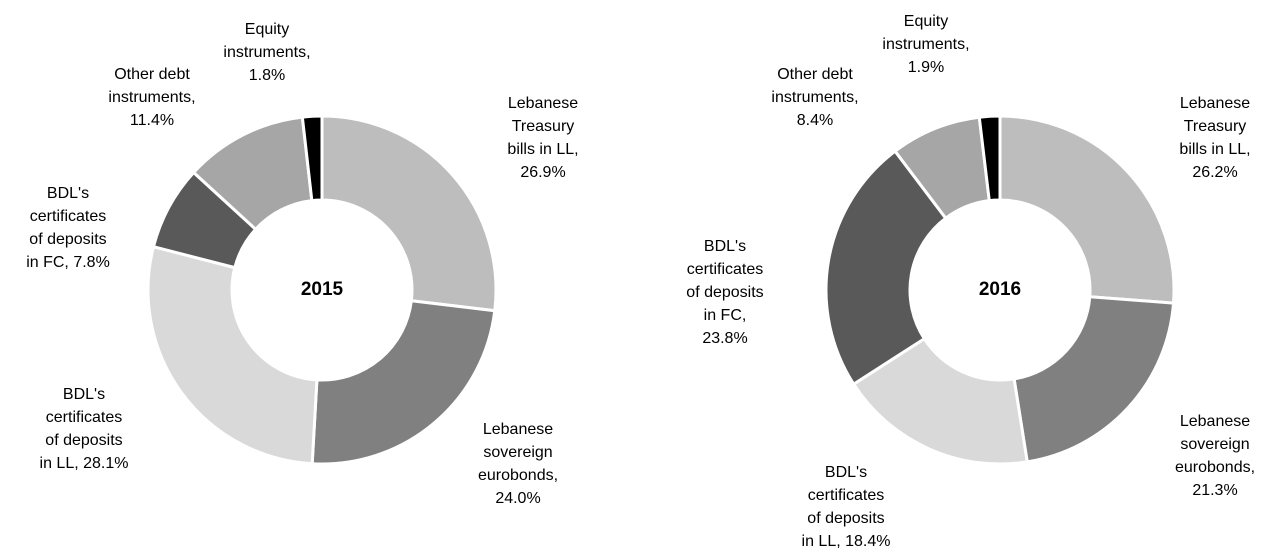 The image size is (1264, 558). I want to click on data-label: 8.4%, so click(815, 120).